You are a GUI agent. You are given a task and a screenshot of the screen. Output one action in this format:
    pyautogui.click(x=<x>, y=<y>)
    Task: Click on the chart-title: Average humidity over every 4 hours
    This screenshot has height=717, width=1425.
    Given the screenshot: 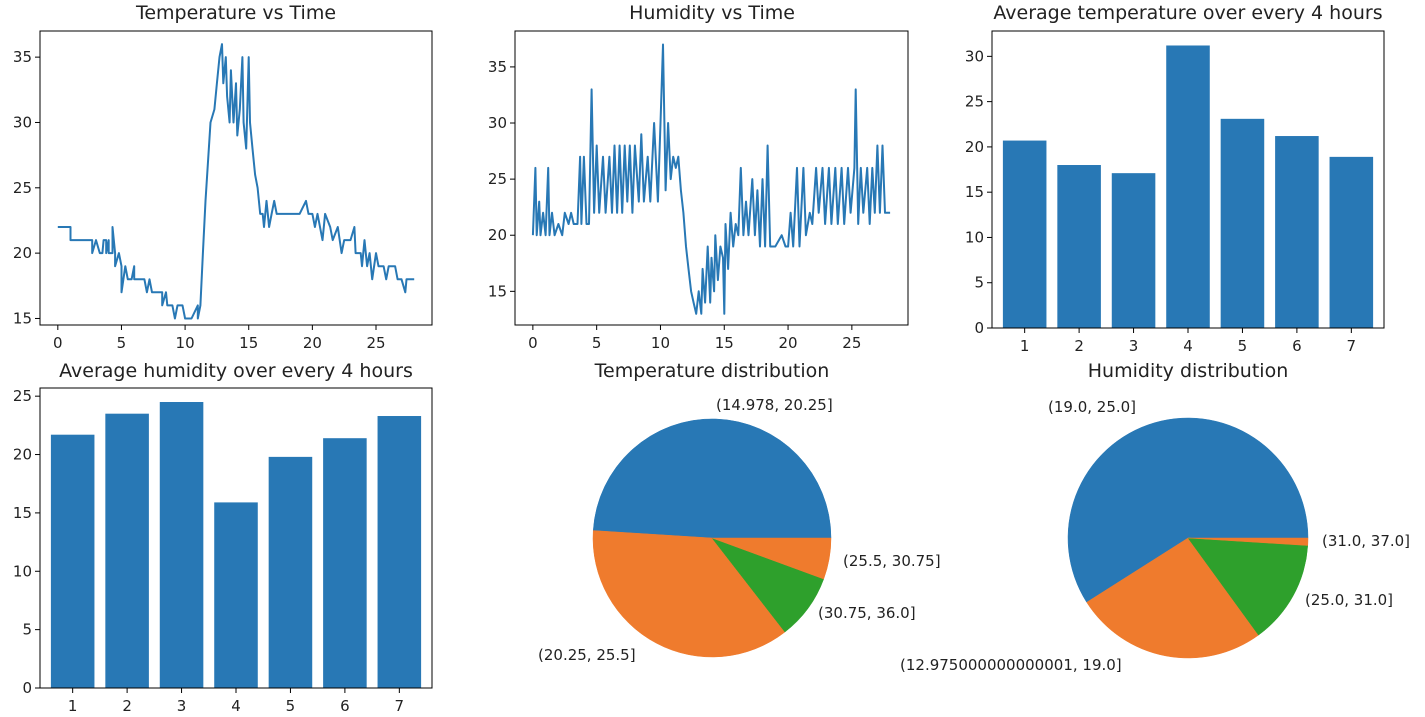 What is the action you would take?
    pyautogui.click(x=236, y=371)
    